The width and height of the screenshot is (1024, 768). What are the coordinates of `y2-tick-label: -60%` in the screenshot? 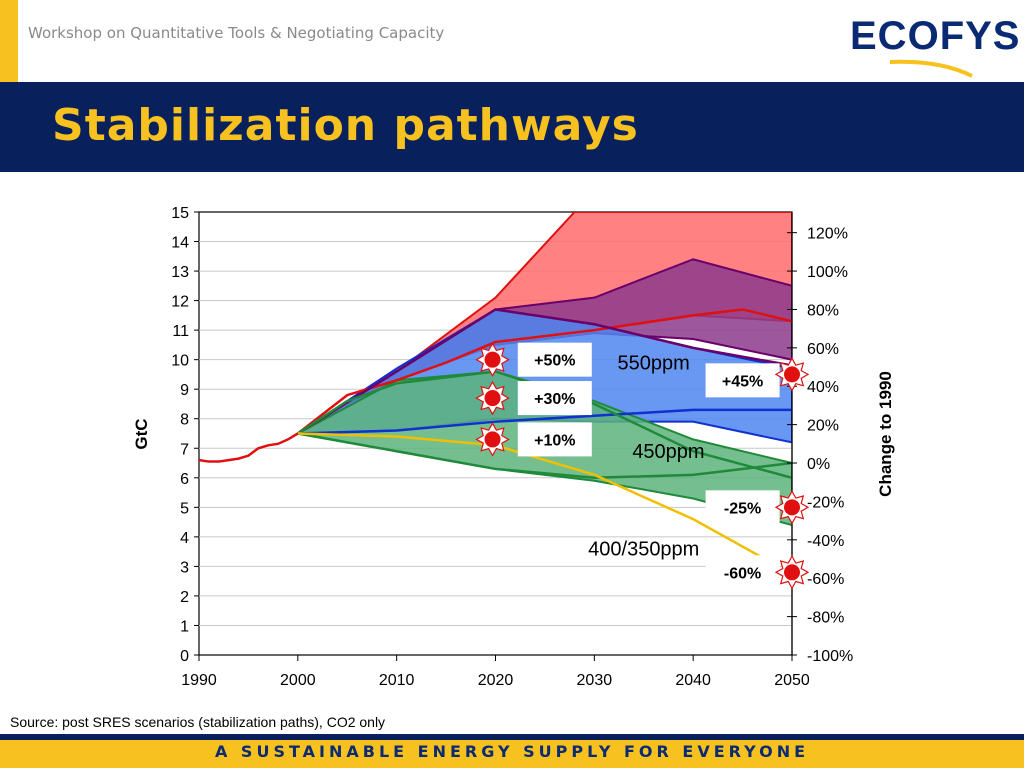 It's located at (825, 579).